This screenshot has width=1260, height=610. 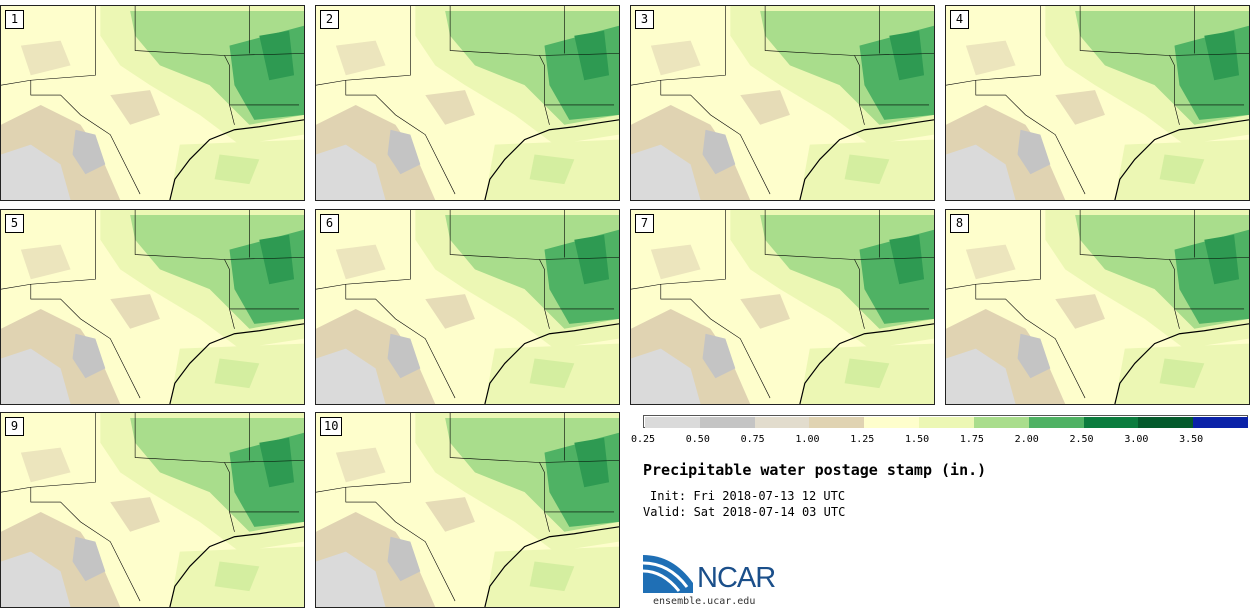 I want to click on panel-number: 10, so click(x=331, y=426).